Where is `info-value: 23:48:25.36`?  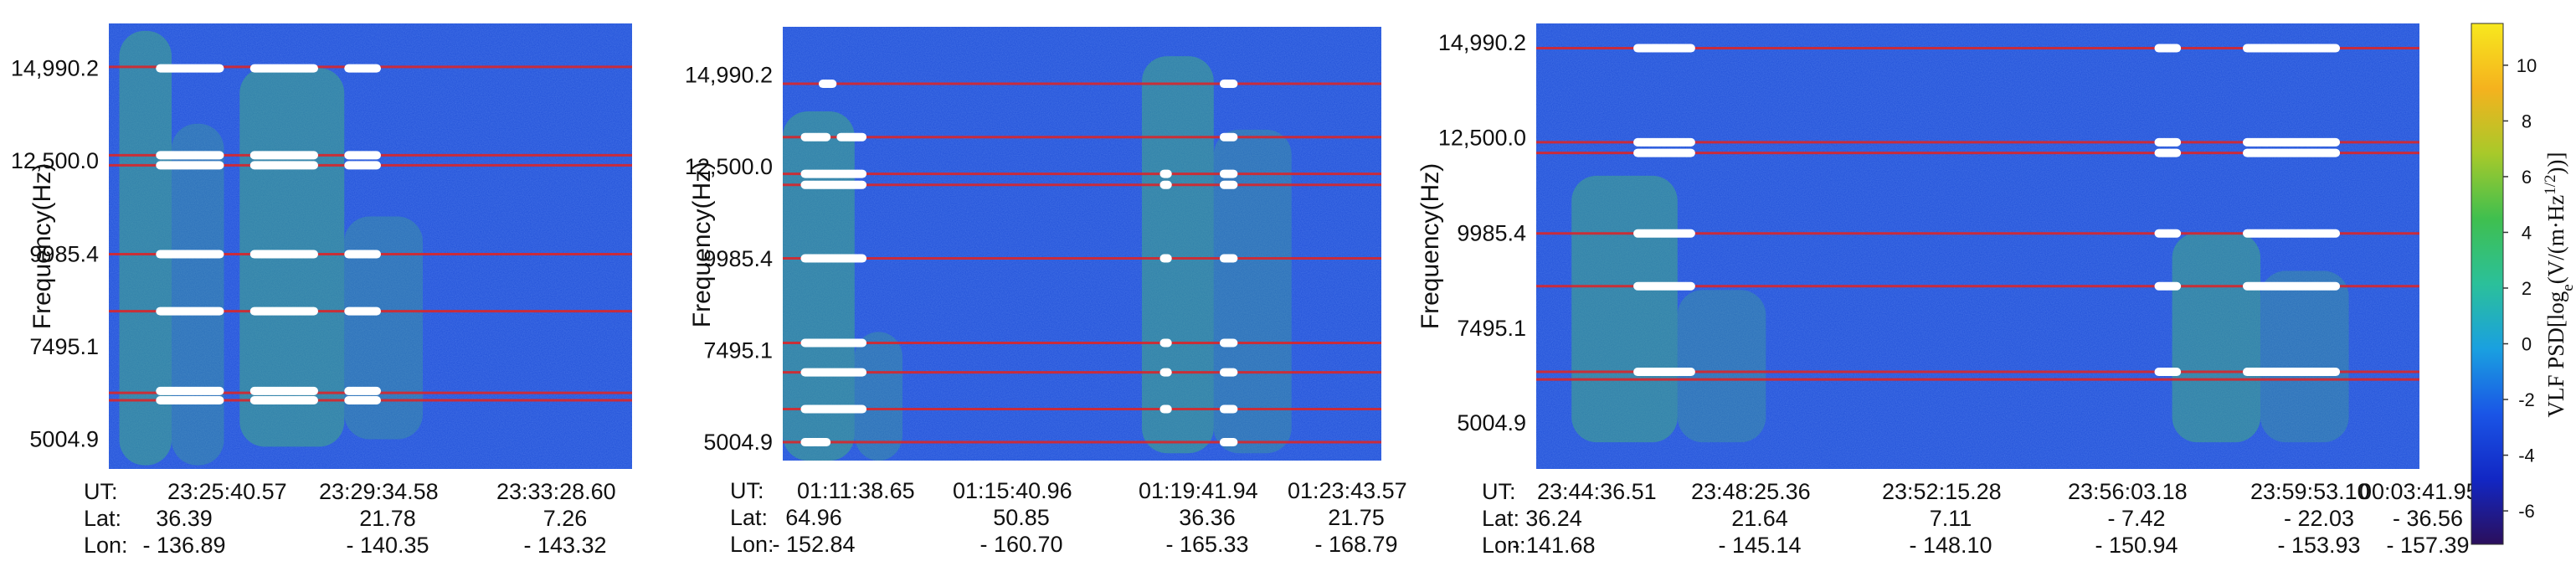 info-value: 23:48:25.36 is located at coordinates (1751, 491).